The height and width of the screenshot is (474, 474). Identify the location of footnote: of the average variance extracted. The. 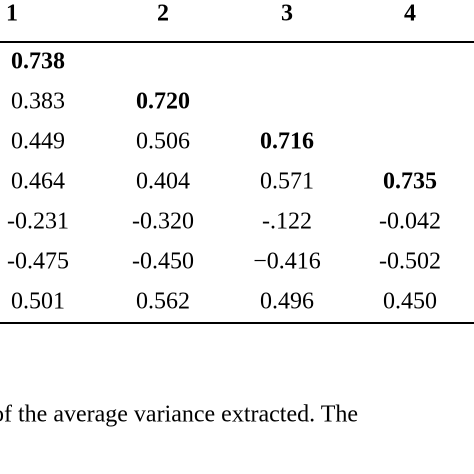
(179, 415).